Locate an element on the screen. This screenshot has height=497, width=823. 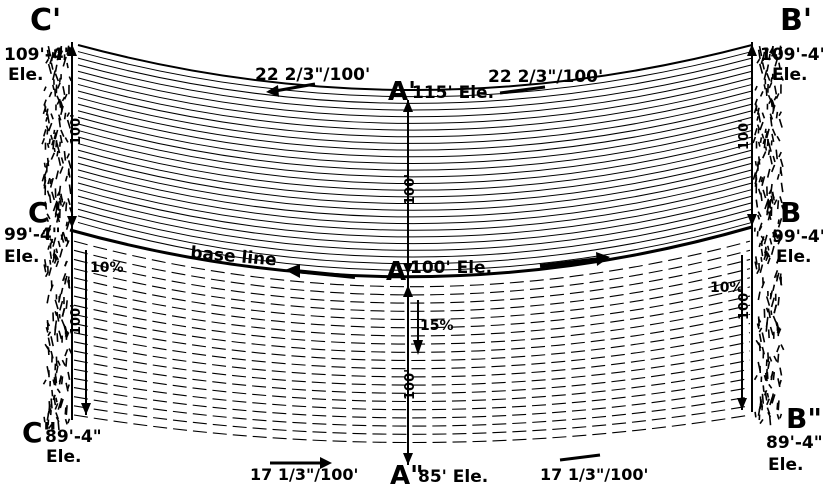
elev-c-mid: 99'-4" is located at coordinates (32, 235).